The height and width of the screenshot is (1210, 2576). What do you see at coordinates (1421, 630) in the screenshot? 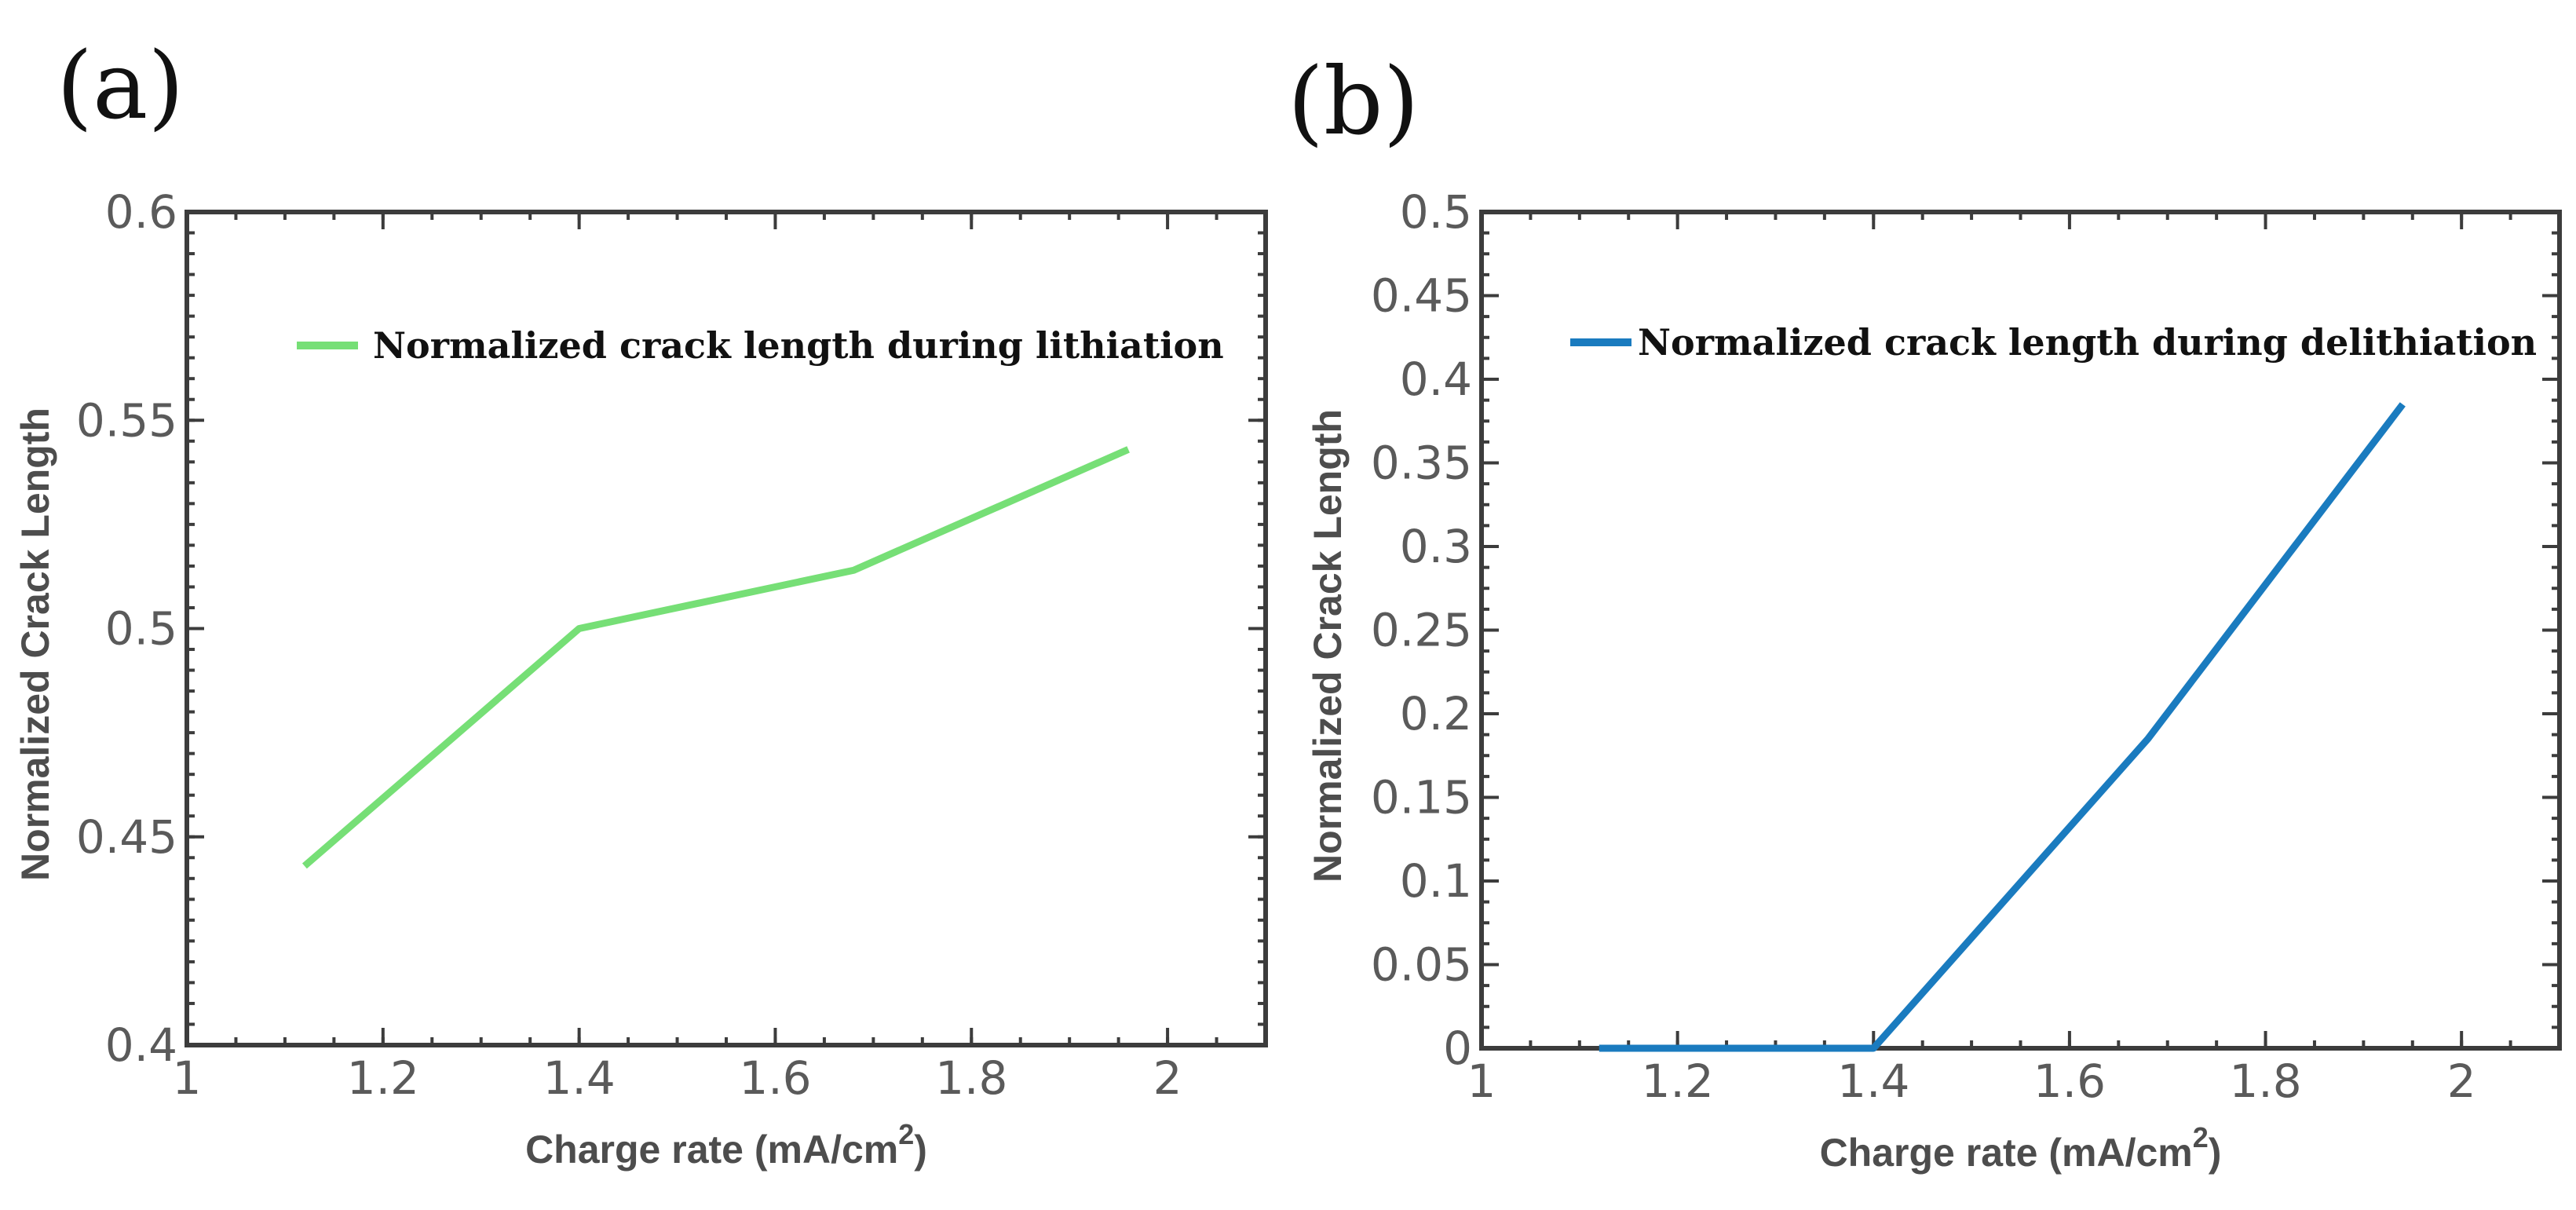
I see `y-tick-label: 0.25` at bounding box center [1421, 630].